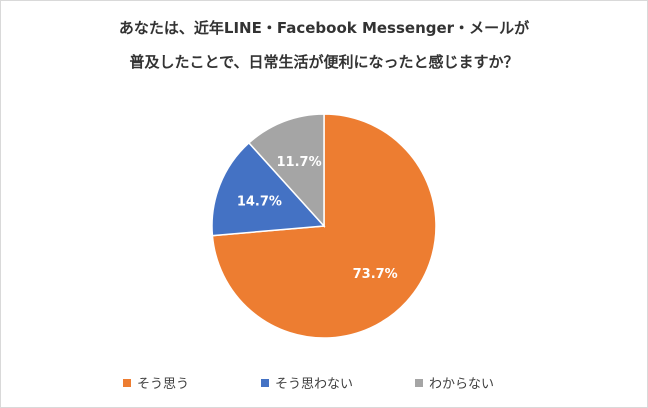 The height and width of the screenshot is (408, 648). What do you see at coordinates (259, 202) in the screenshot?
I see `data-label-disagree: 14.7%` at bounding box center [259, 202].